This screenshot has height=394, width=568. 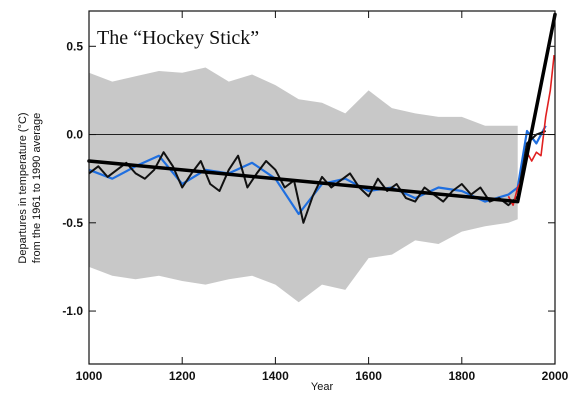 What do you see at coordinates (89, 376) in the screenshot?
I see `x-tick-label: 1000` at bounding box center [89, 376].